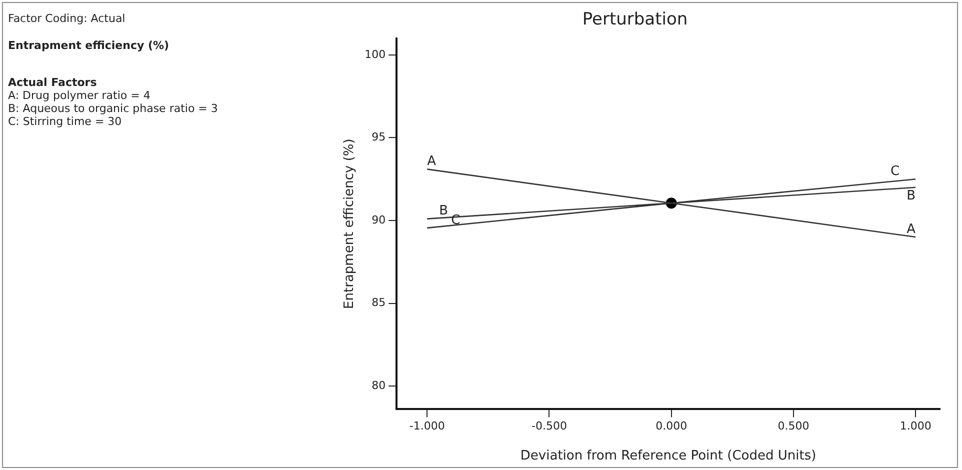 The width and height of the screenshot is (962, 470). Describe the element at coordinates (89, 45) in the screenshot. I see `text: Entrapment efficiency (%)` at that location.